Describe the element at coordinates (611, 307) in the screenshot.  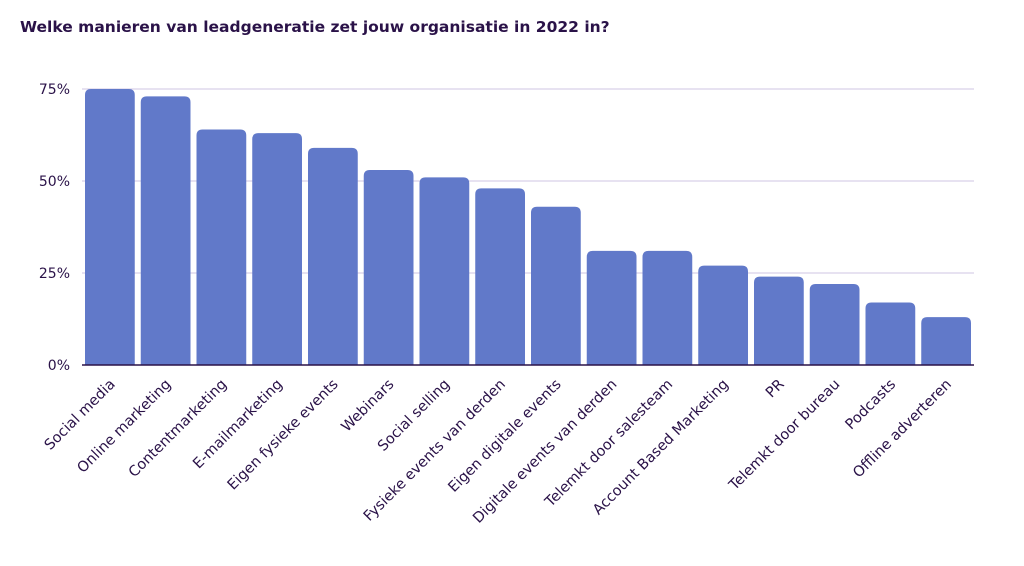
I see `bar-digitale-events-van-derden` at that location.